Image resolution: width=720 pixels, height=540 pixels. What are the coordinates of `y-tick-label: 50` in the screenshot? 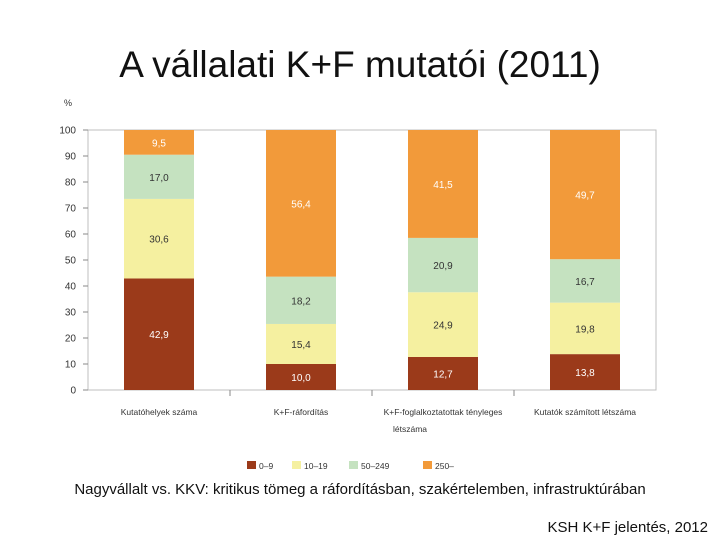 It's located at (71, 261).